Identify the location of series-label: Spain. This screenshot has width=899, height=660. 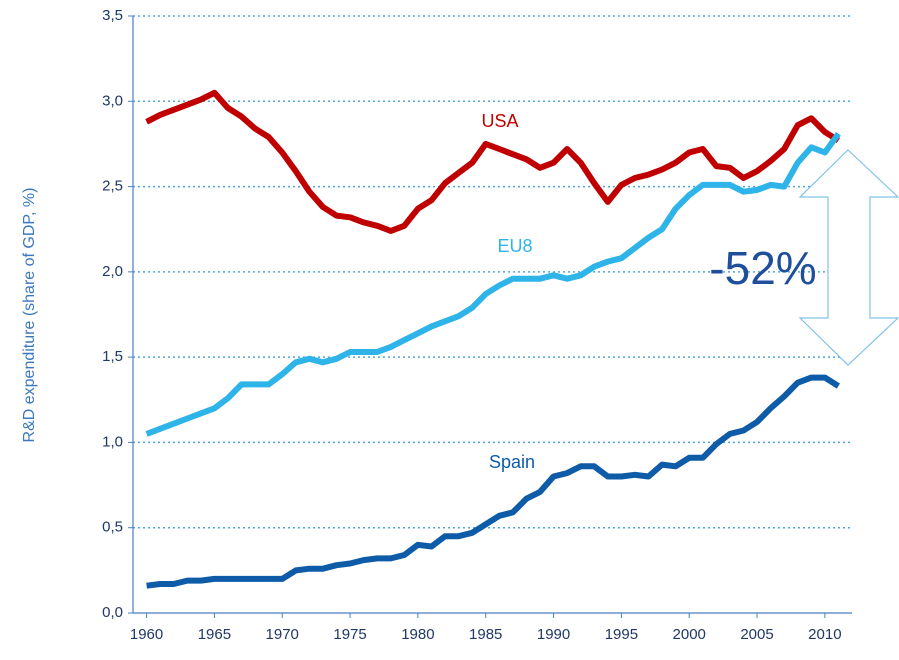
(512, 462).